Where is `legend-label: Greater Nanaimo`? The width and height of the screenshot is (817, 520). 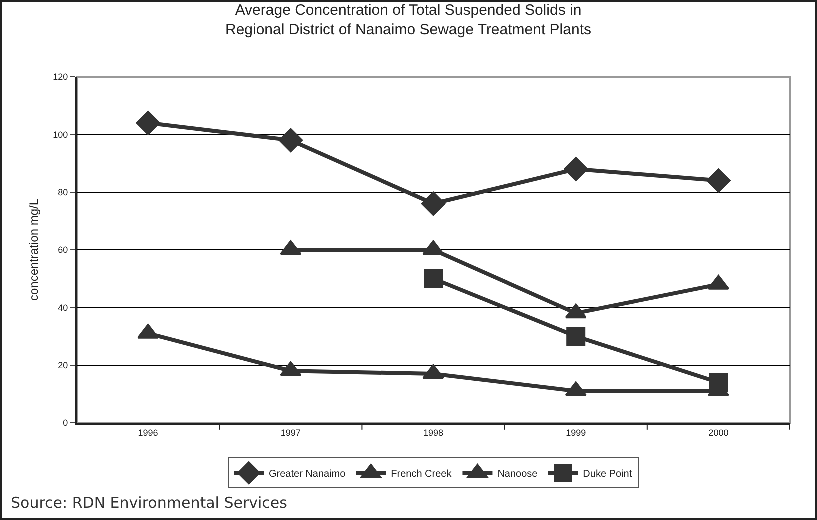 legend-label: Greater Nanaimo is located at coordinates (307, 474).